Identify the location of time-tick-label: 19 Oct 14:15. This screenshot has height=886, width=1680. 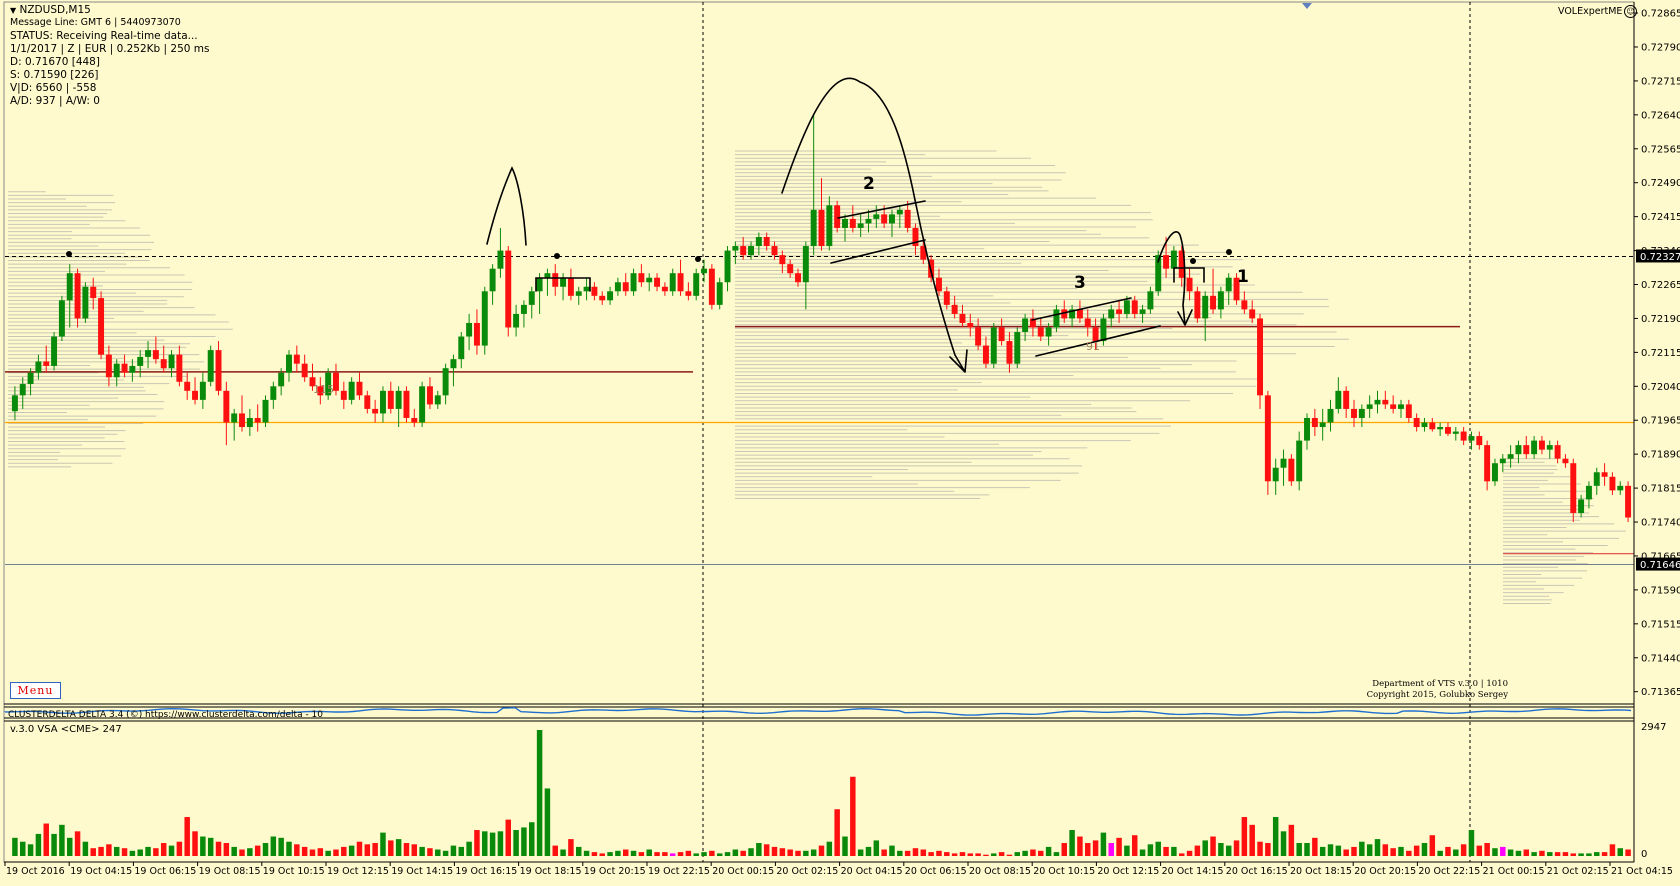
(422, 871).